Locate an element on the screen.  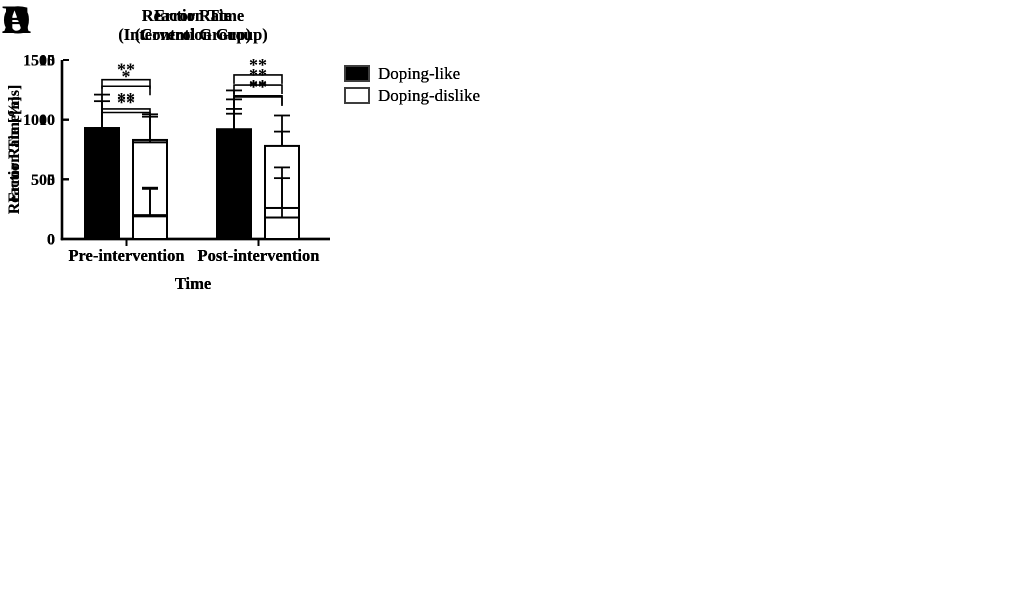
x-category-label-post-intervention: Post-intervention is located at coordinates (259, 255).